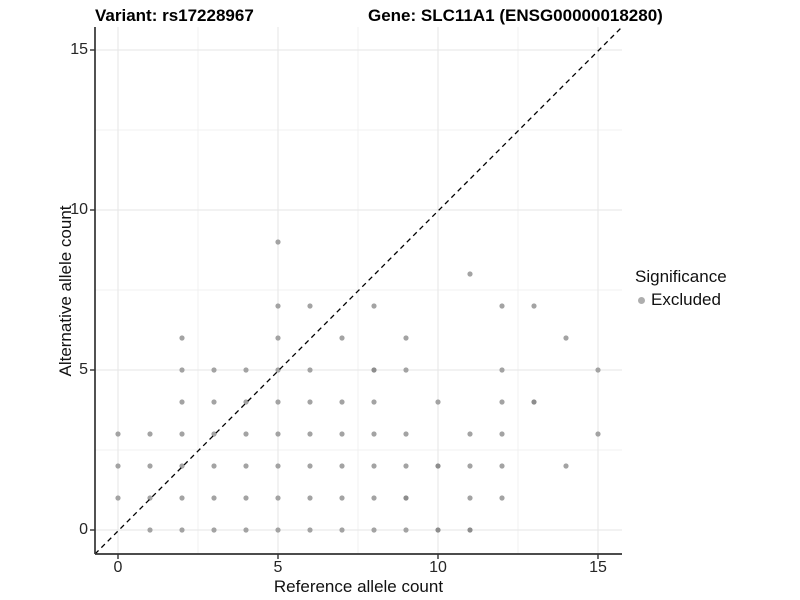  What do you see at coordinates (686, 299) in the screenshot?
I see `legend-item-label: Excluded` at bounding box center [686, 299].